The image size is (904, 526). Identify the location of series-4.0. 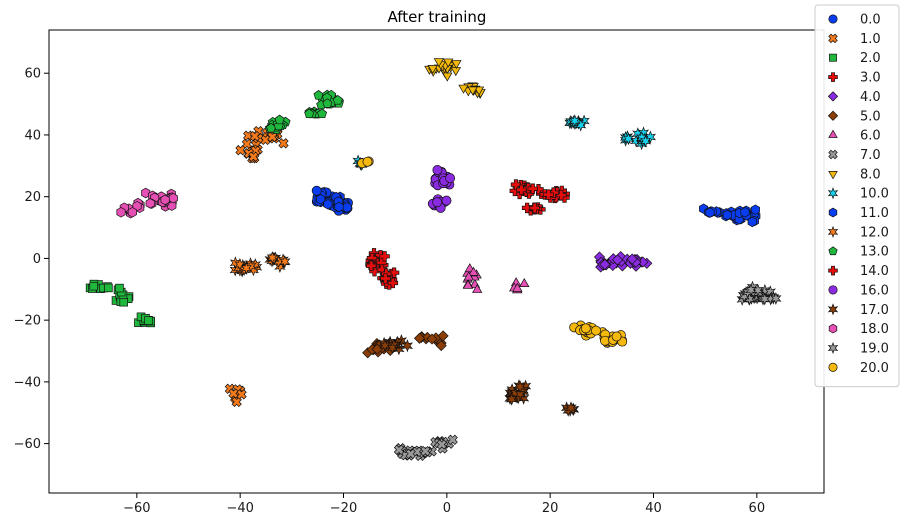
(623, 261).